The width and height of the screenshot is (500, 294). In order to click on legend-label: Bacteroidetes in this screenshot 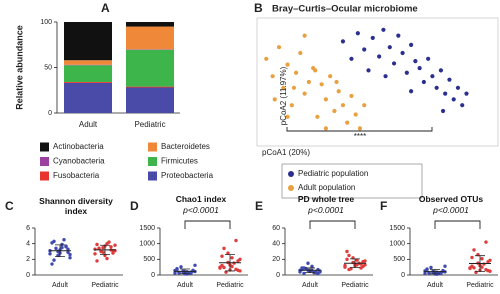, I will do `click(185, 146)`.